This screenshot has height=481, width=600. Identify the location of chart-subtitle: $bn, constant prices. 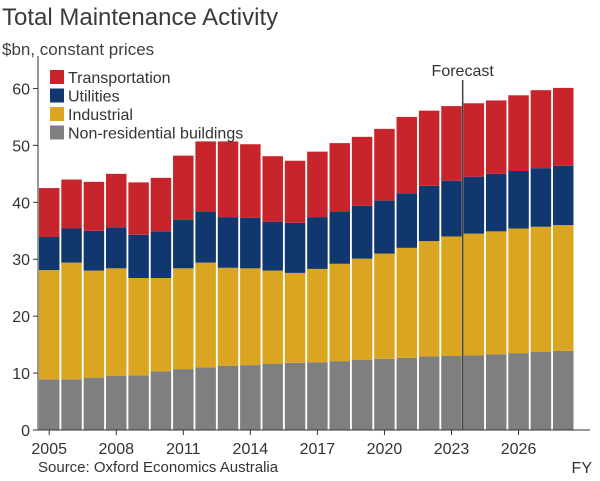
(78, 49).